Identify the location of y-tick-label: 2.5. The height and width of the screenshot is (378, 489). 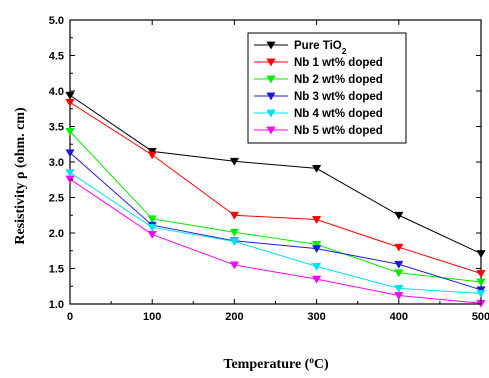
(56, 199).